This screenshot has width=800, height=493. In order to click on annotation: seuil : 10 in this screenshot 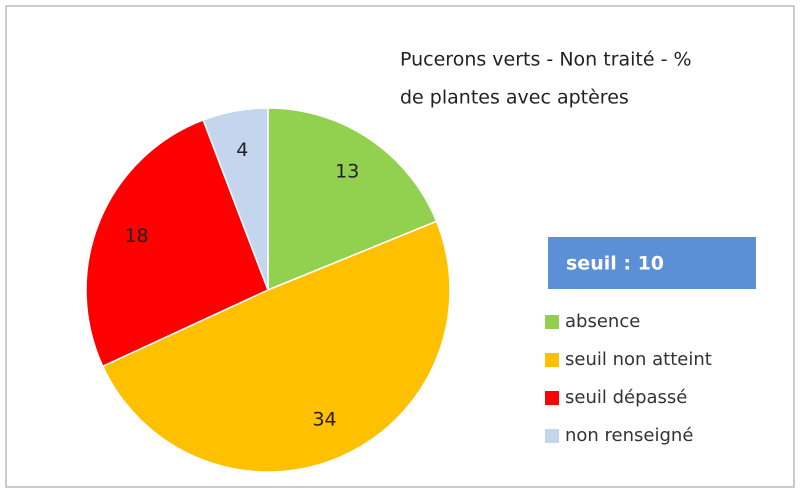, I will do `click(615, 264)`.